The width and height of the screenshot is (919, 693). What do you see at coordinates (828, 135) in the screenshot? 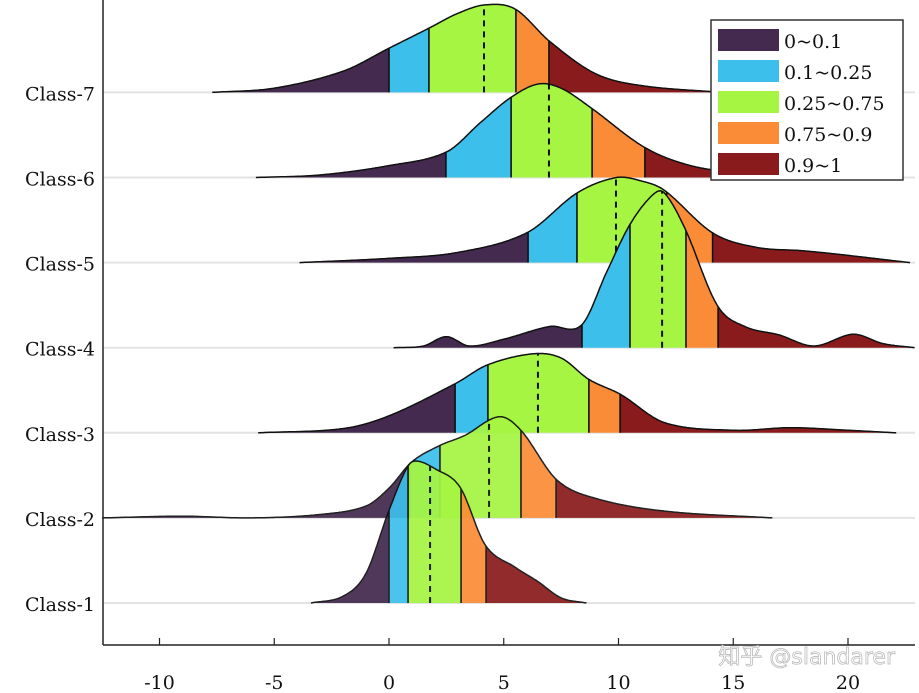
I see `legend-label: 0.75~0.9` at bounding box center [828, 135].